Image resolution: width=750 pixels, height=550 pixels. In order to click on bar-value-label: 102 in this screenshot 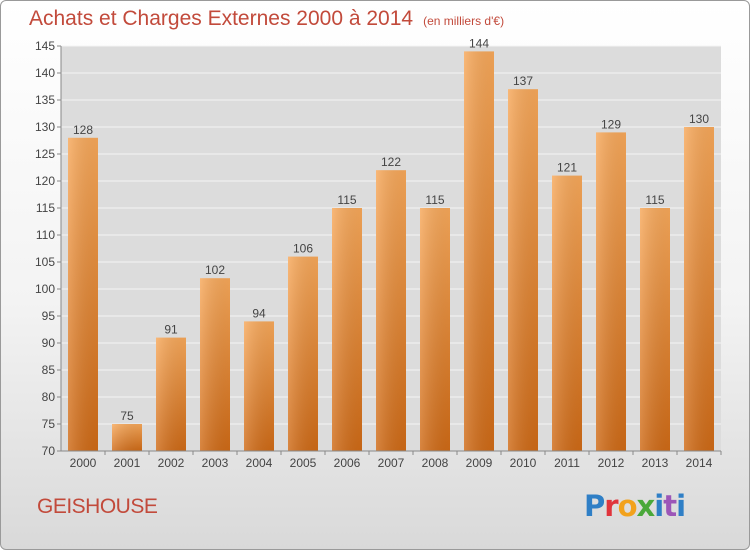, I will do `click(215, 270)`.